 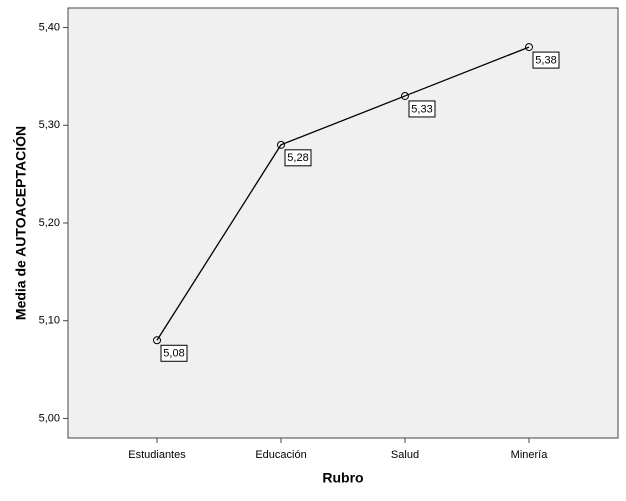 I want to click on value-label: 5,33, so click(x=421, y=109).